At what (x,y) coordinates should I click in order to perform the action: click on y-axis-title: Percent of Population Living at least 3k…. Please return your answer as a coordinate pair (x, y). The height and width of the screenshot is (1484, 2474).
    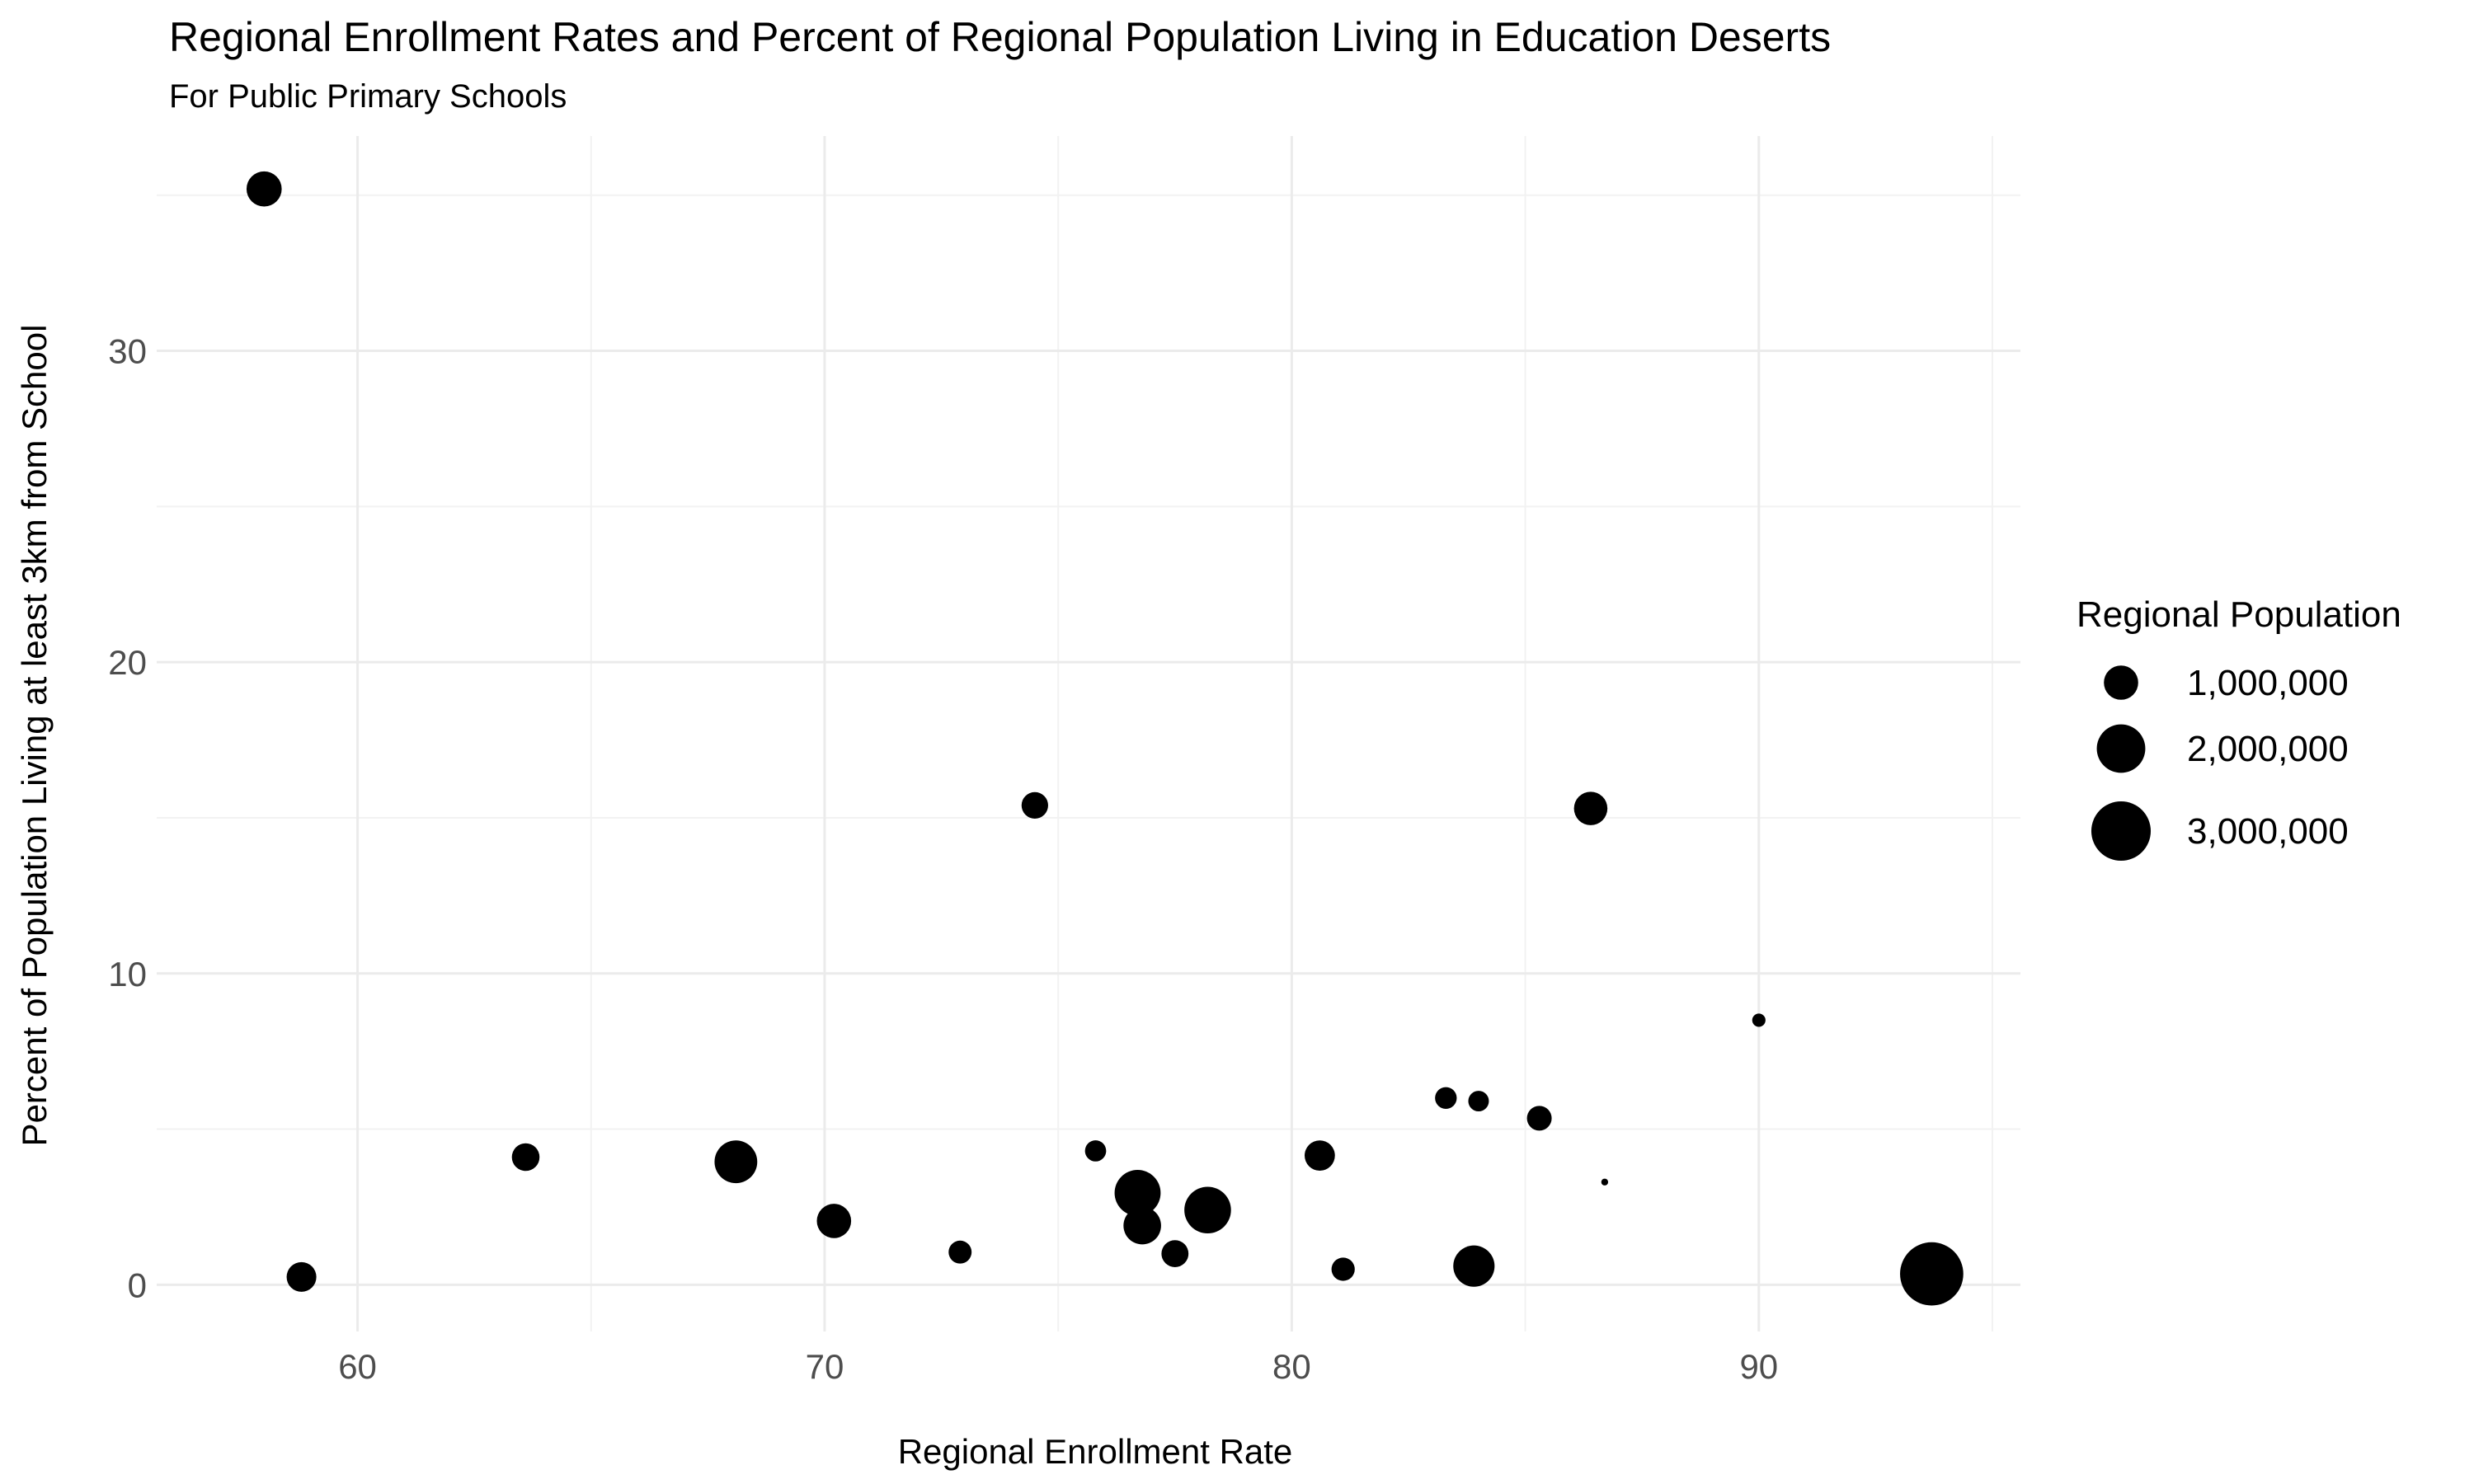
    Looking at the image, I should click on (34, 736).